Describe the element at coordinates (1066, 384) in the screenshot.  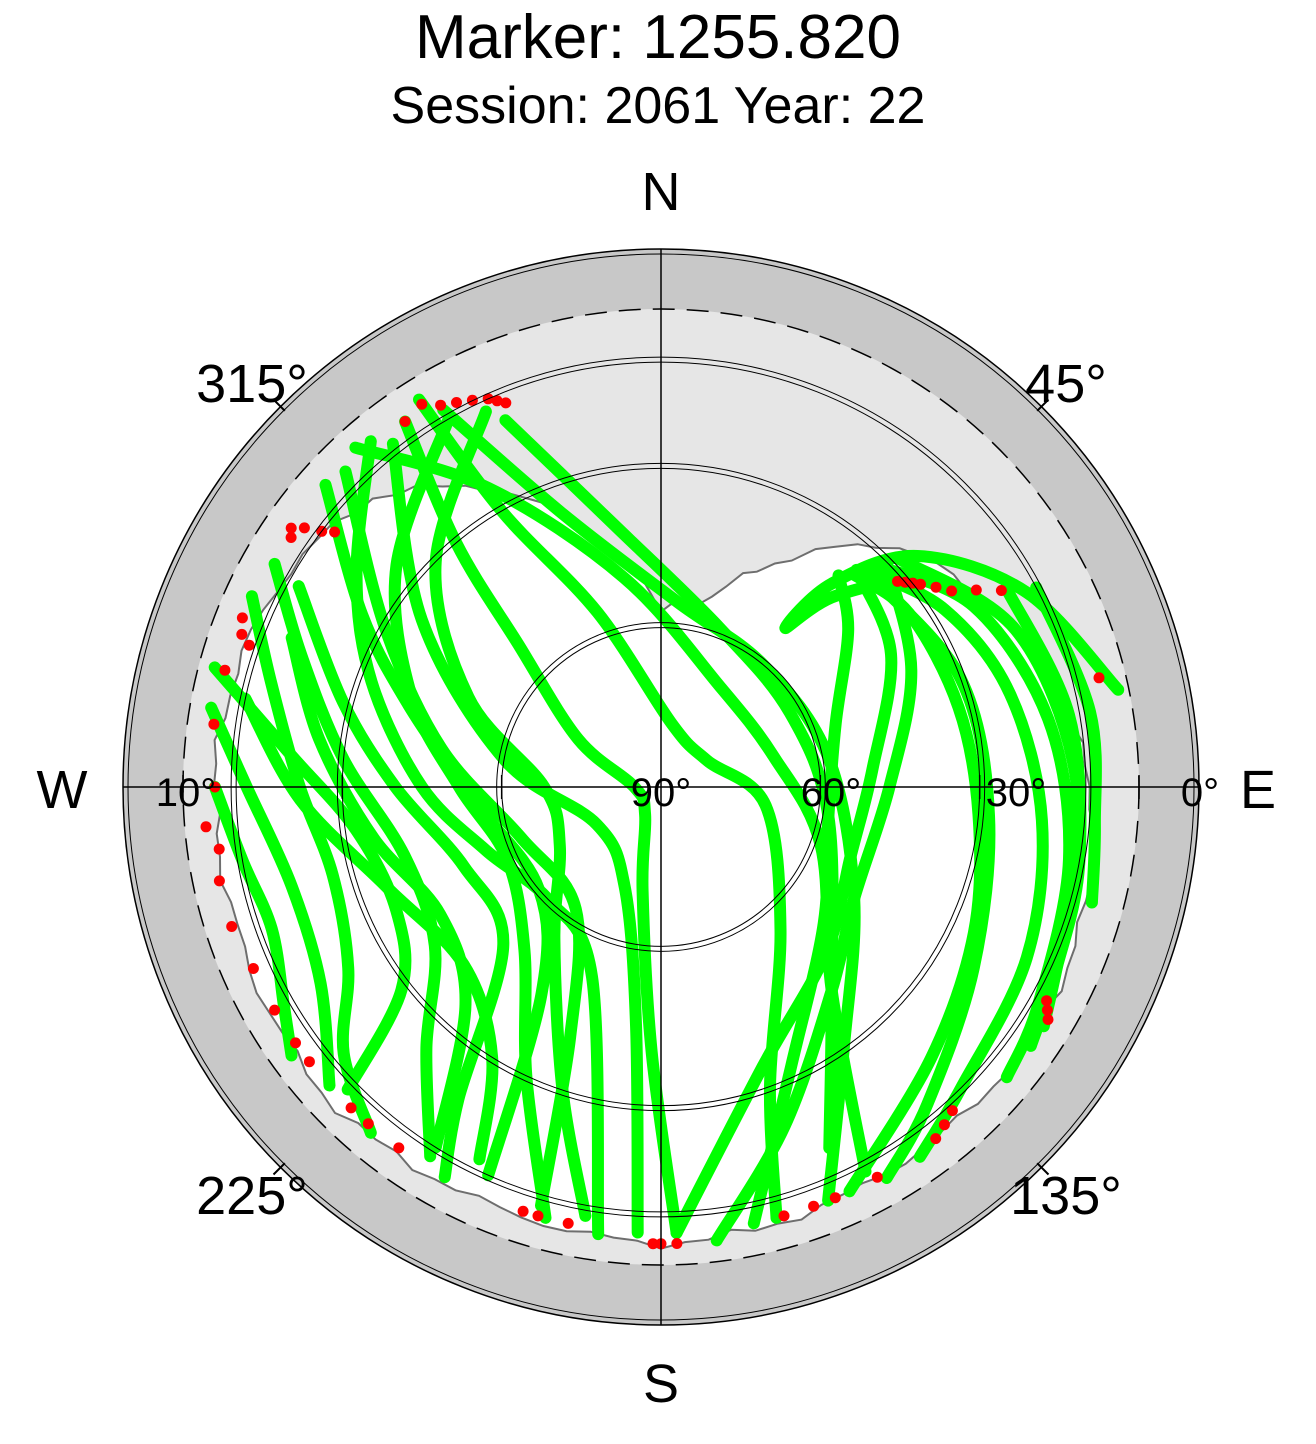
I see `azimuth-label-45: 45°` at that location.